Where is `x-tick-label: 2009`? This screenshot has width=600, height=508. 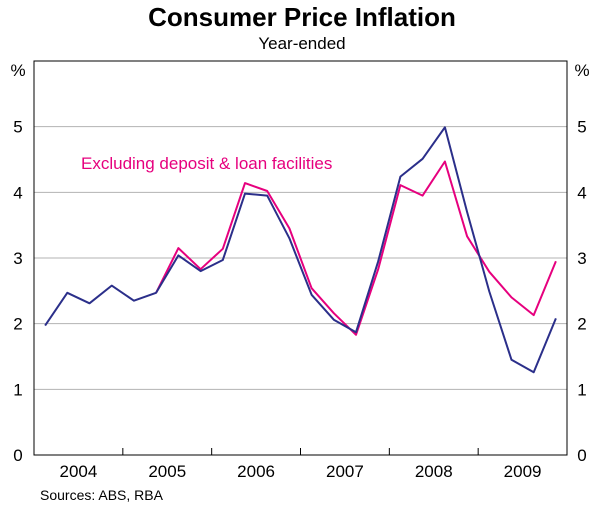
x-tick-label: 2009 is located at coordinates (523, 471).